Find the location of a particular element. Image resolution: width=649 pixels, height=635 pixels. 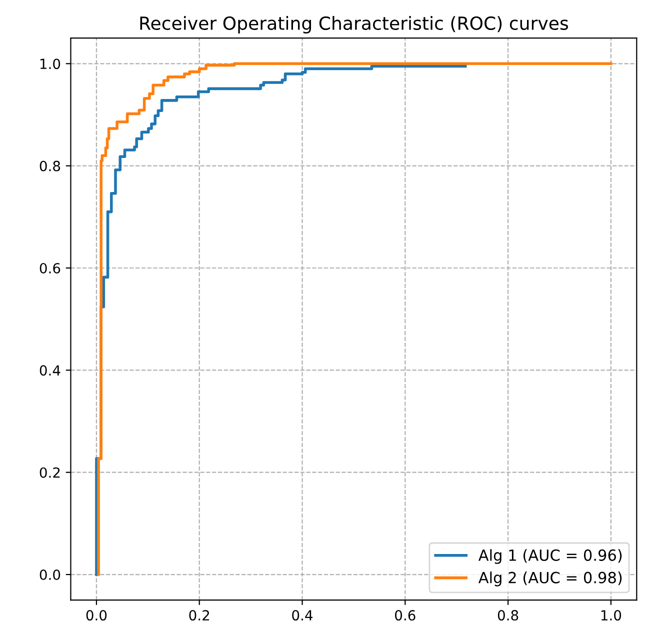

x-tick-label: 0.8 is located at coordinates (508, 615).